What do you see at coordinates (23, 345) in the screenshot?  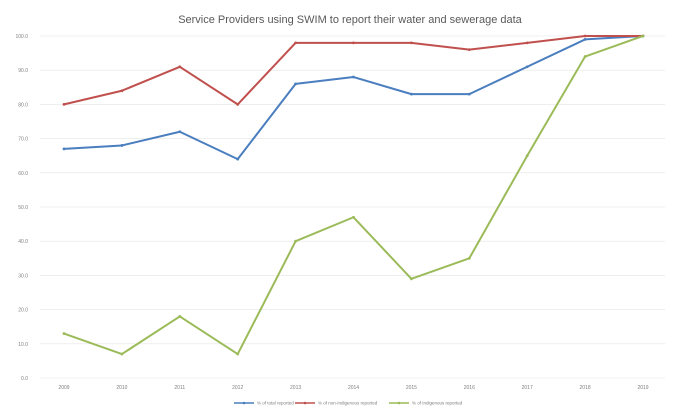 I see `y-tick-label: 10.0` at bounding box center [23, 345].